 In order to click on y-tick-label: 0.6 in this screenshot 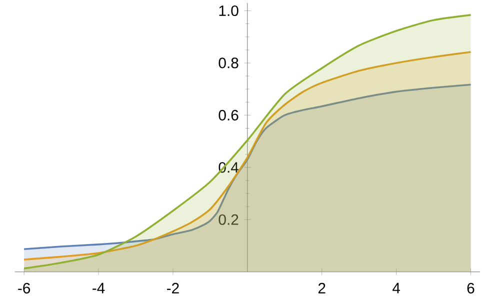, I will do `click(228, 115)`.